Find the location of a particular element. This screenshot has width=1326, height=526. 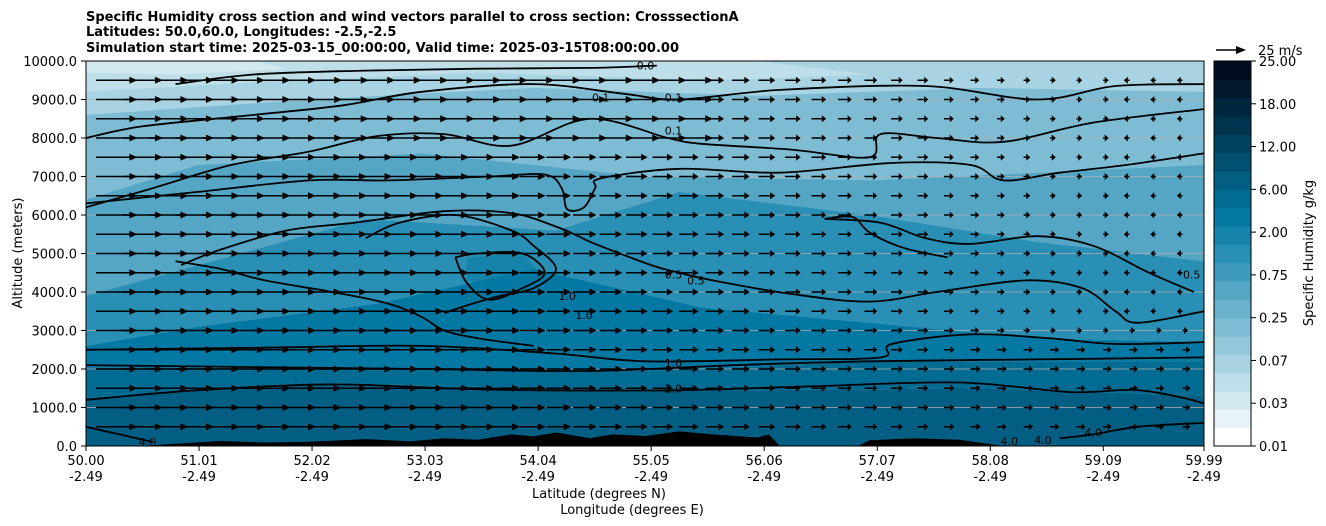

contour-label-8: 1.0 is located at coordinates (674, 363).